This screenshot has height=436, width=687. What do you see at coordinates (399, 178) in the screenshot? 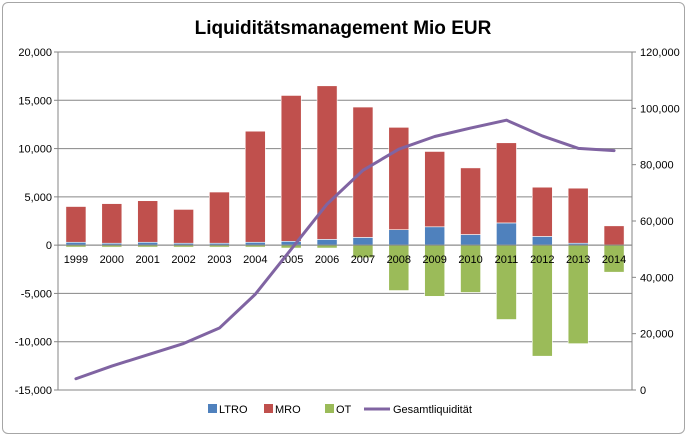
I see `bar-mro-2008` at bounding box center [399, 178].